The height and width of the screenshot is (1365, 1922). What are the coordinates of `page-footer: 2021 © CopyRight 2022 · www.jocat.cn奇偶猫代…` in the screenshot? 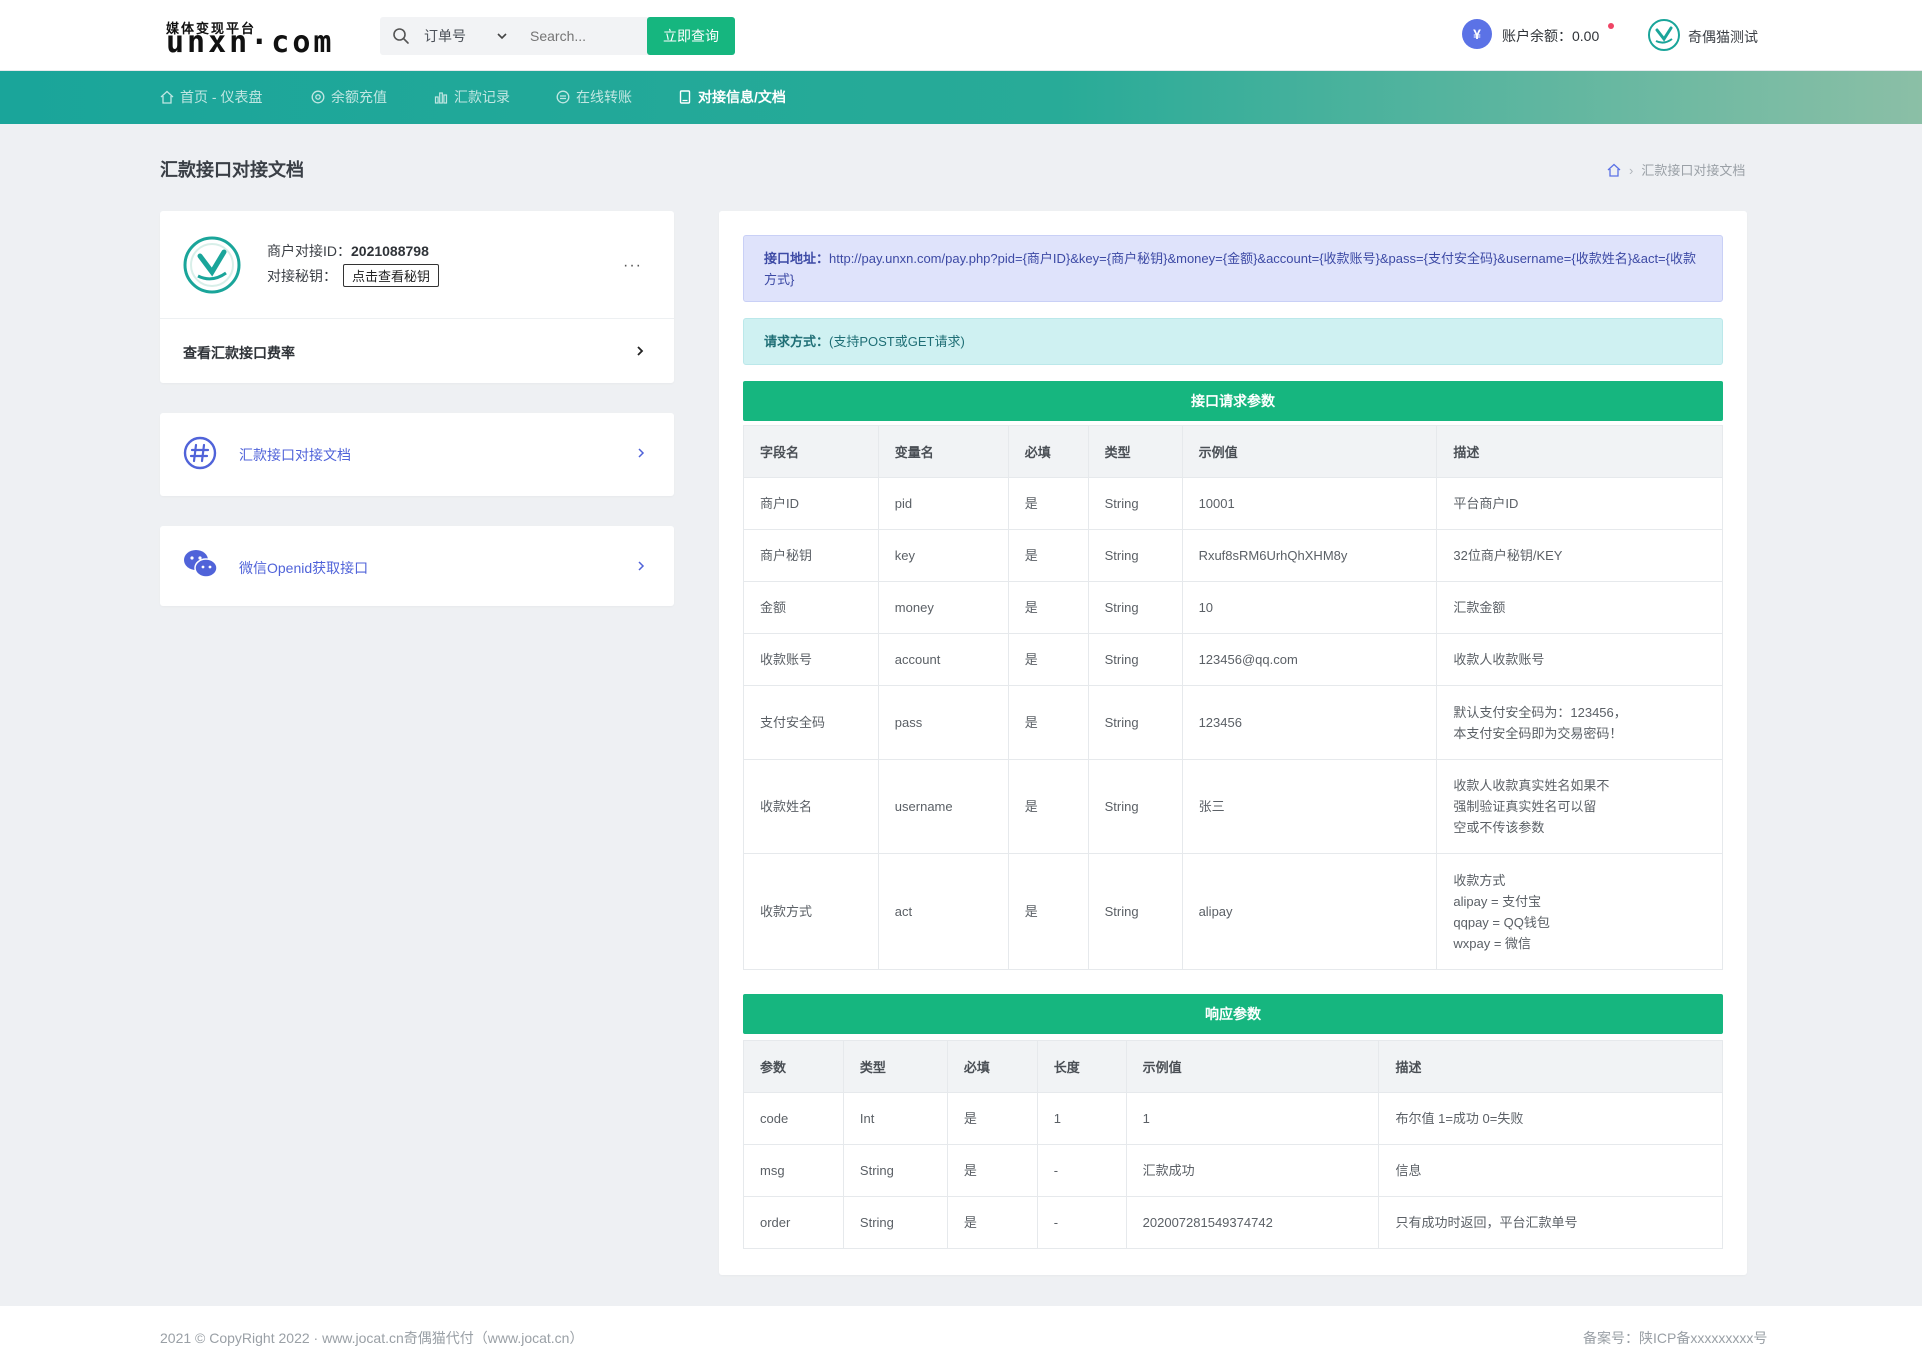 It's located at (961, 1335).